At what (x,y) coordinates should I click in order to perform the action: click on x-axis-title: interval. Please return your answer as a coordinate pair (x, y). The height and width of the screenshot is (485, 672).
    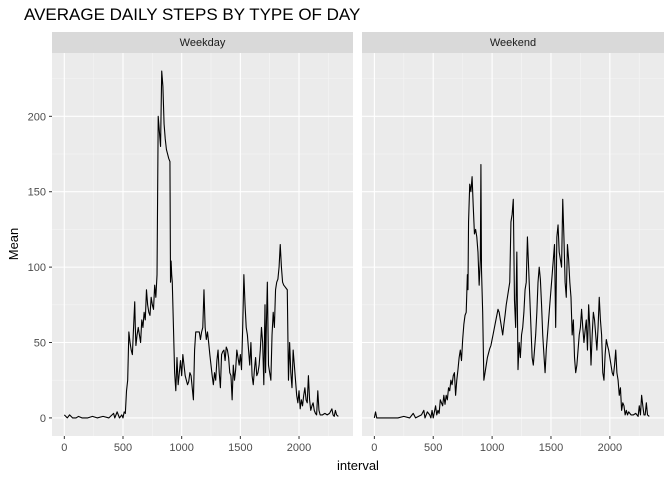
    Looking at the image, I should click on (358, 465).